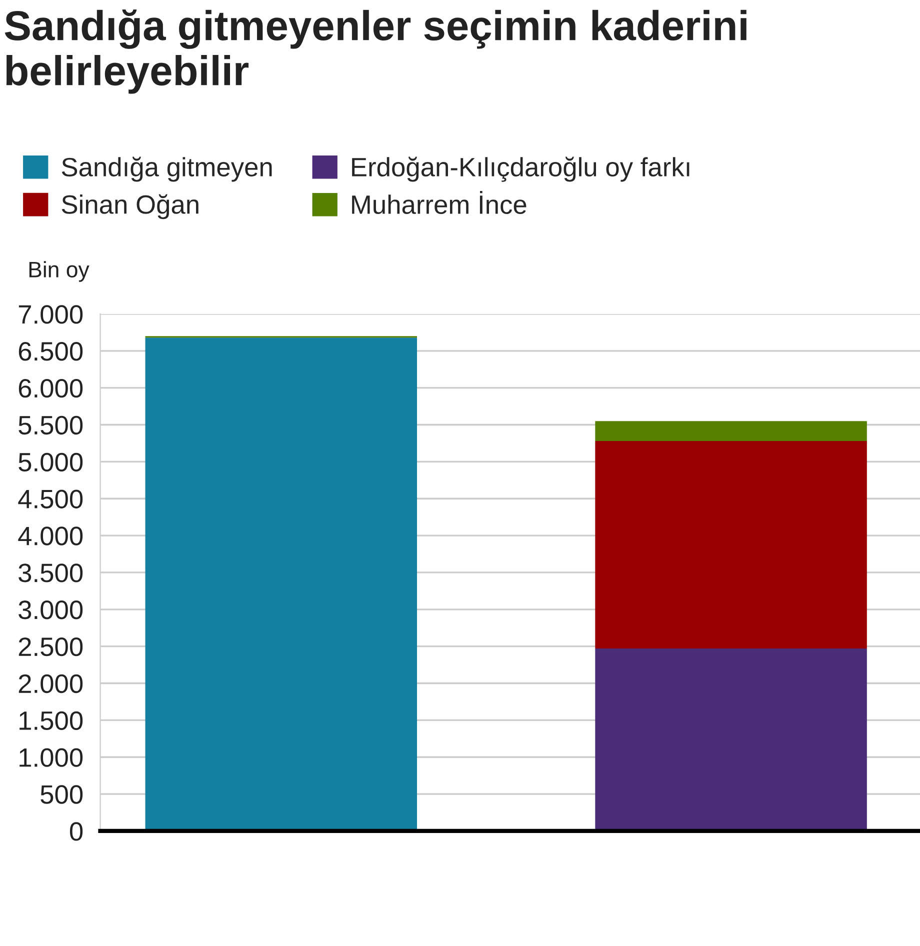  I want to click on y-tick-label: 4.500, so click(50, 499).